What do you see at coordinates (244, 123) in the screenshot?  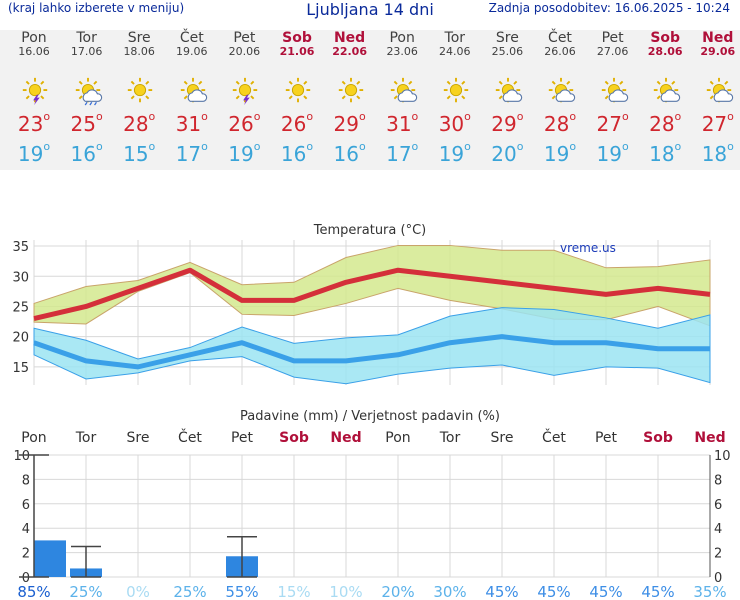 I see `max-temp: 26o` at bounding box center [244, 123].